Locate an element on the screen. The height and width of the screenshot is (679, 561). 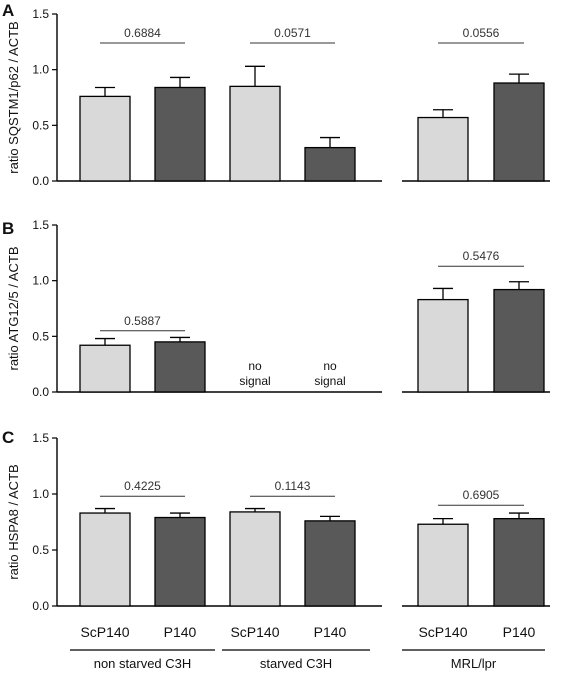
p-value-label: 0.5887 is located at coordinates (142, 321).